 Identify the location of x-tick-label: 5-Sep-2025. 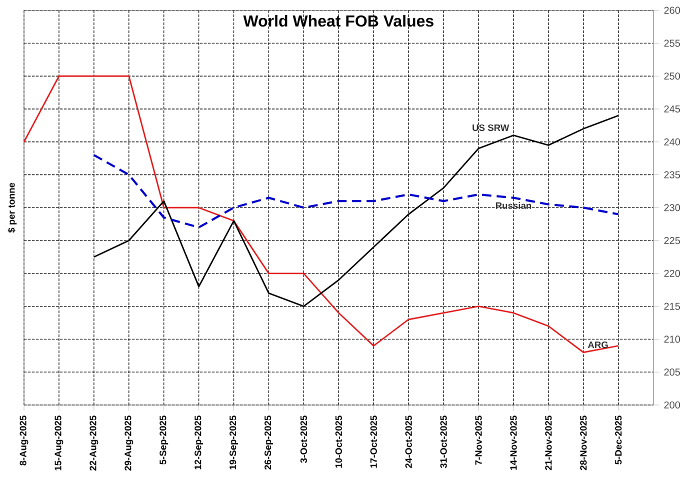
(164, 440).